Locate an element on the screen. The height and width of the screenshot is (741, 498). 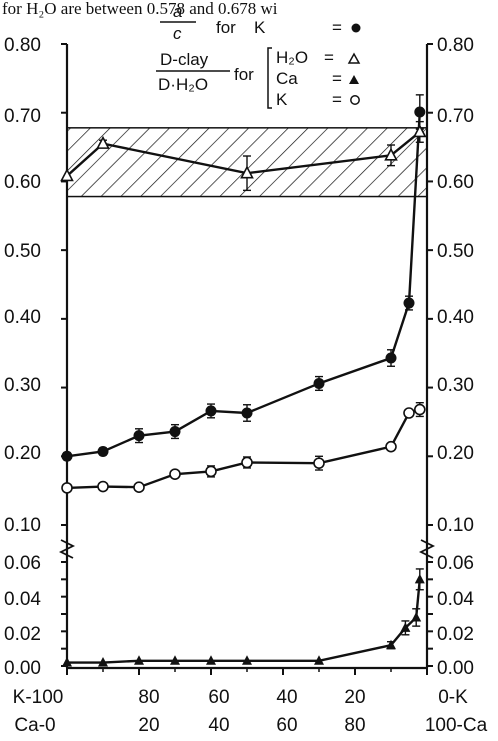
right-tick-label: 0.60 is located at coordinates (455, 182).